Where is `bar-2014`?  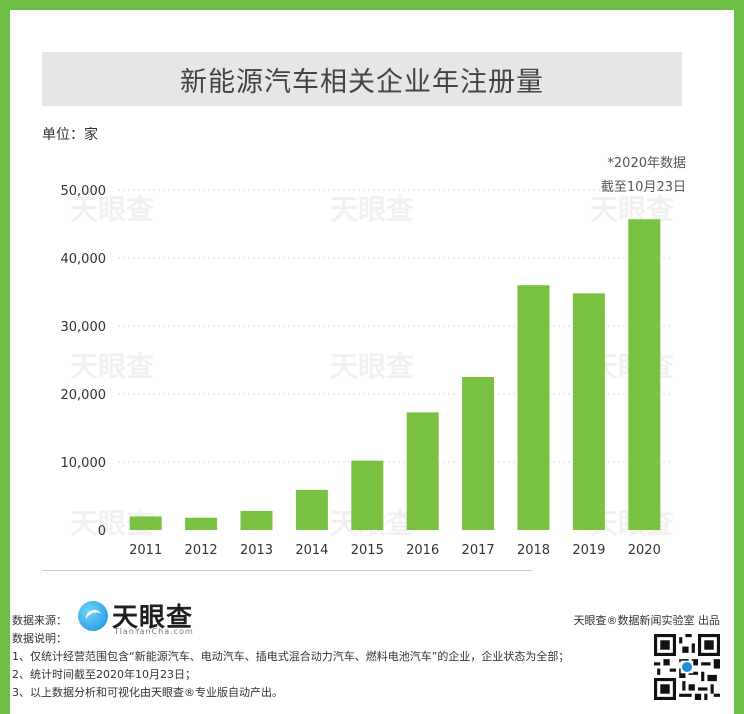
bar-2014 is located at coordinates (311, 509).